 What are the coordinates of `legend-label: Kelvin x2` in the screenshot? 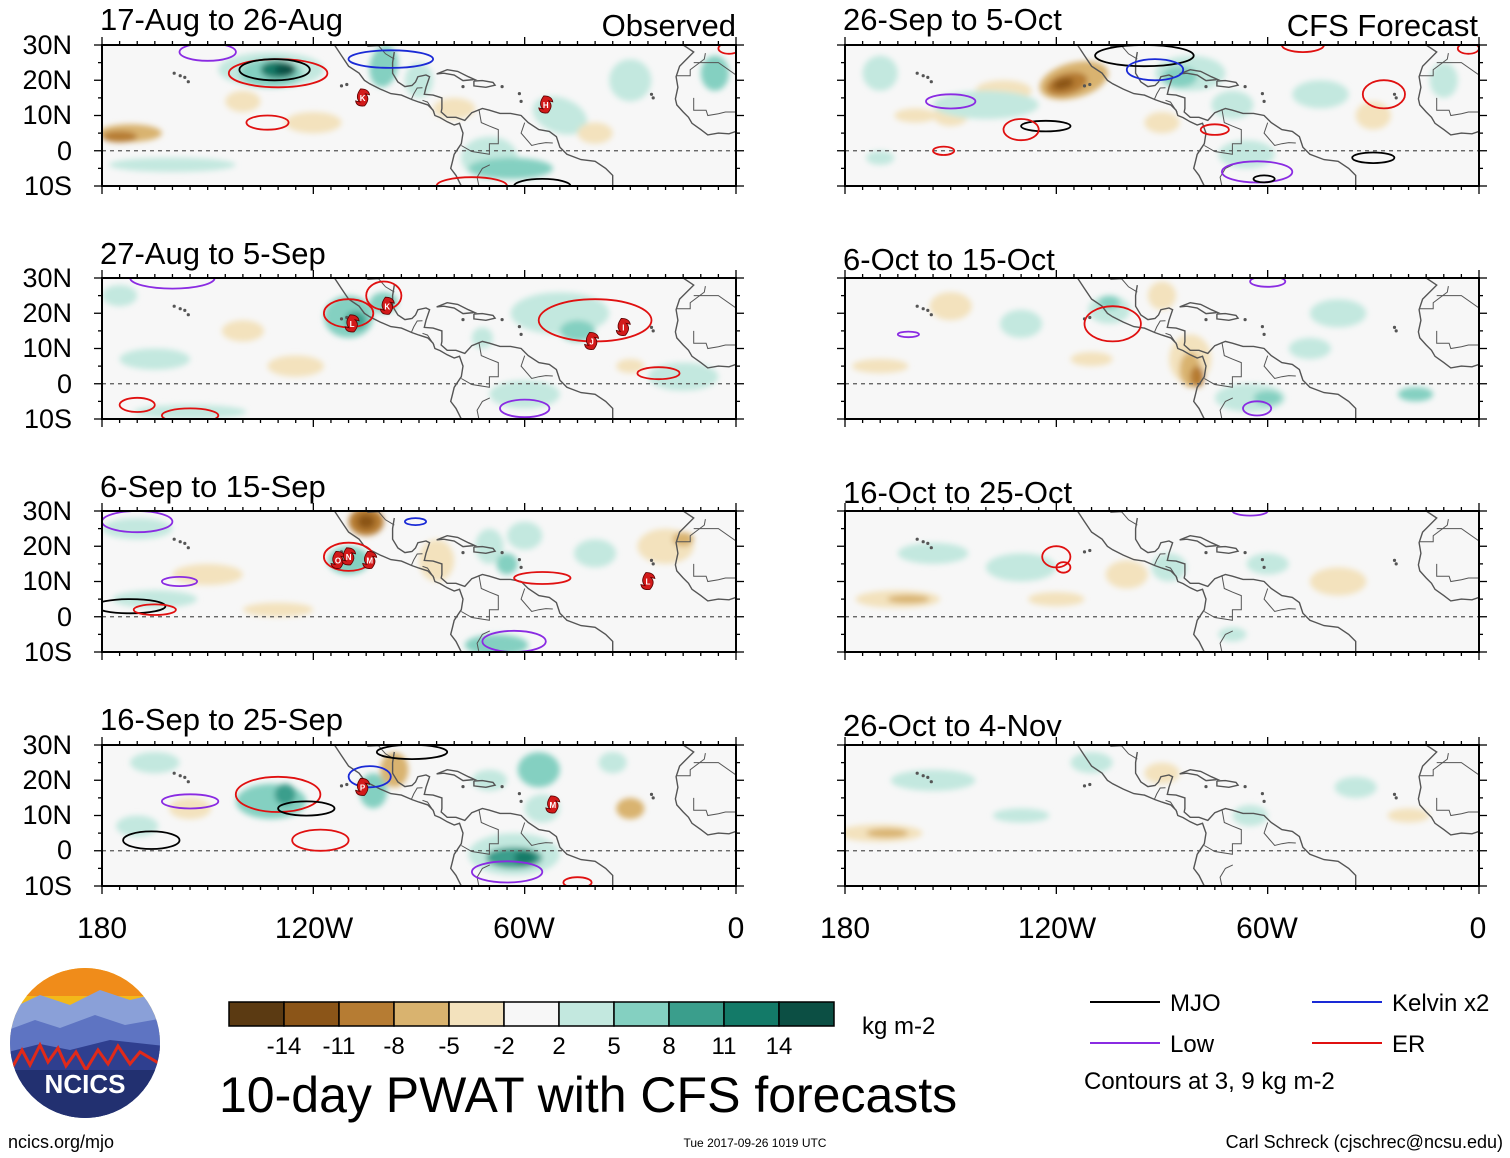 It's located at (1440, 1003).